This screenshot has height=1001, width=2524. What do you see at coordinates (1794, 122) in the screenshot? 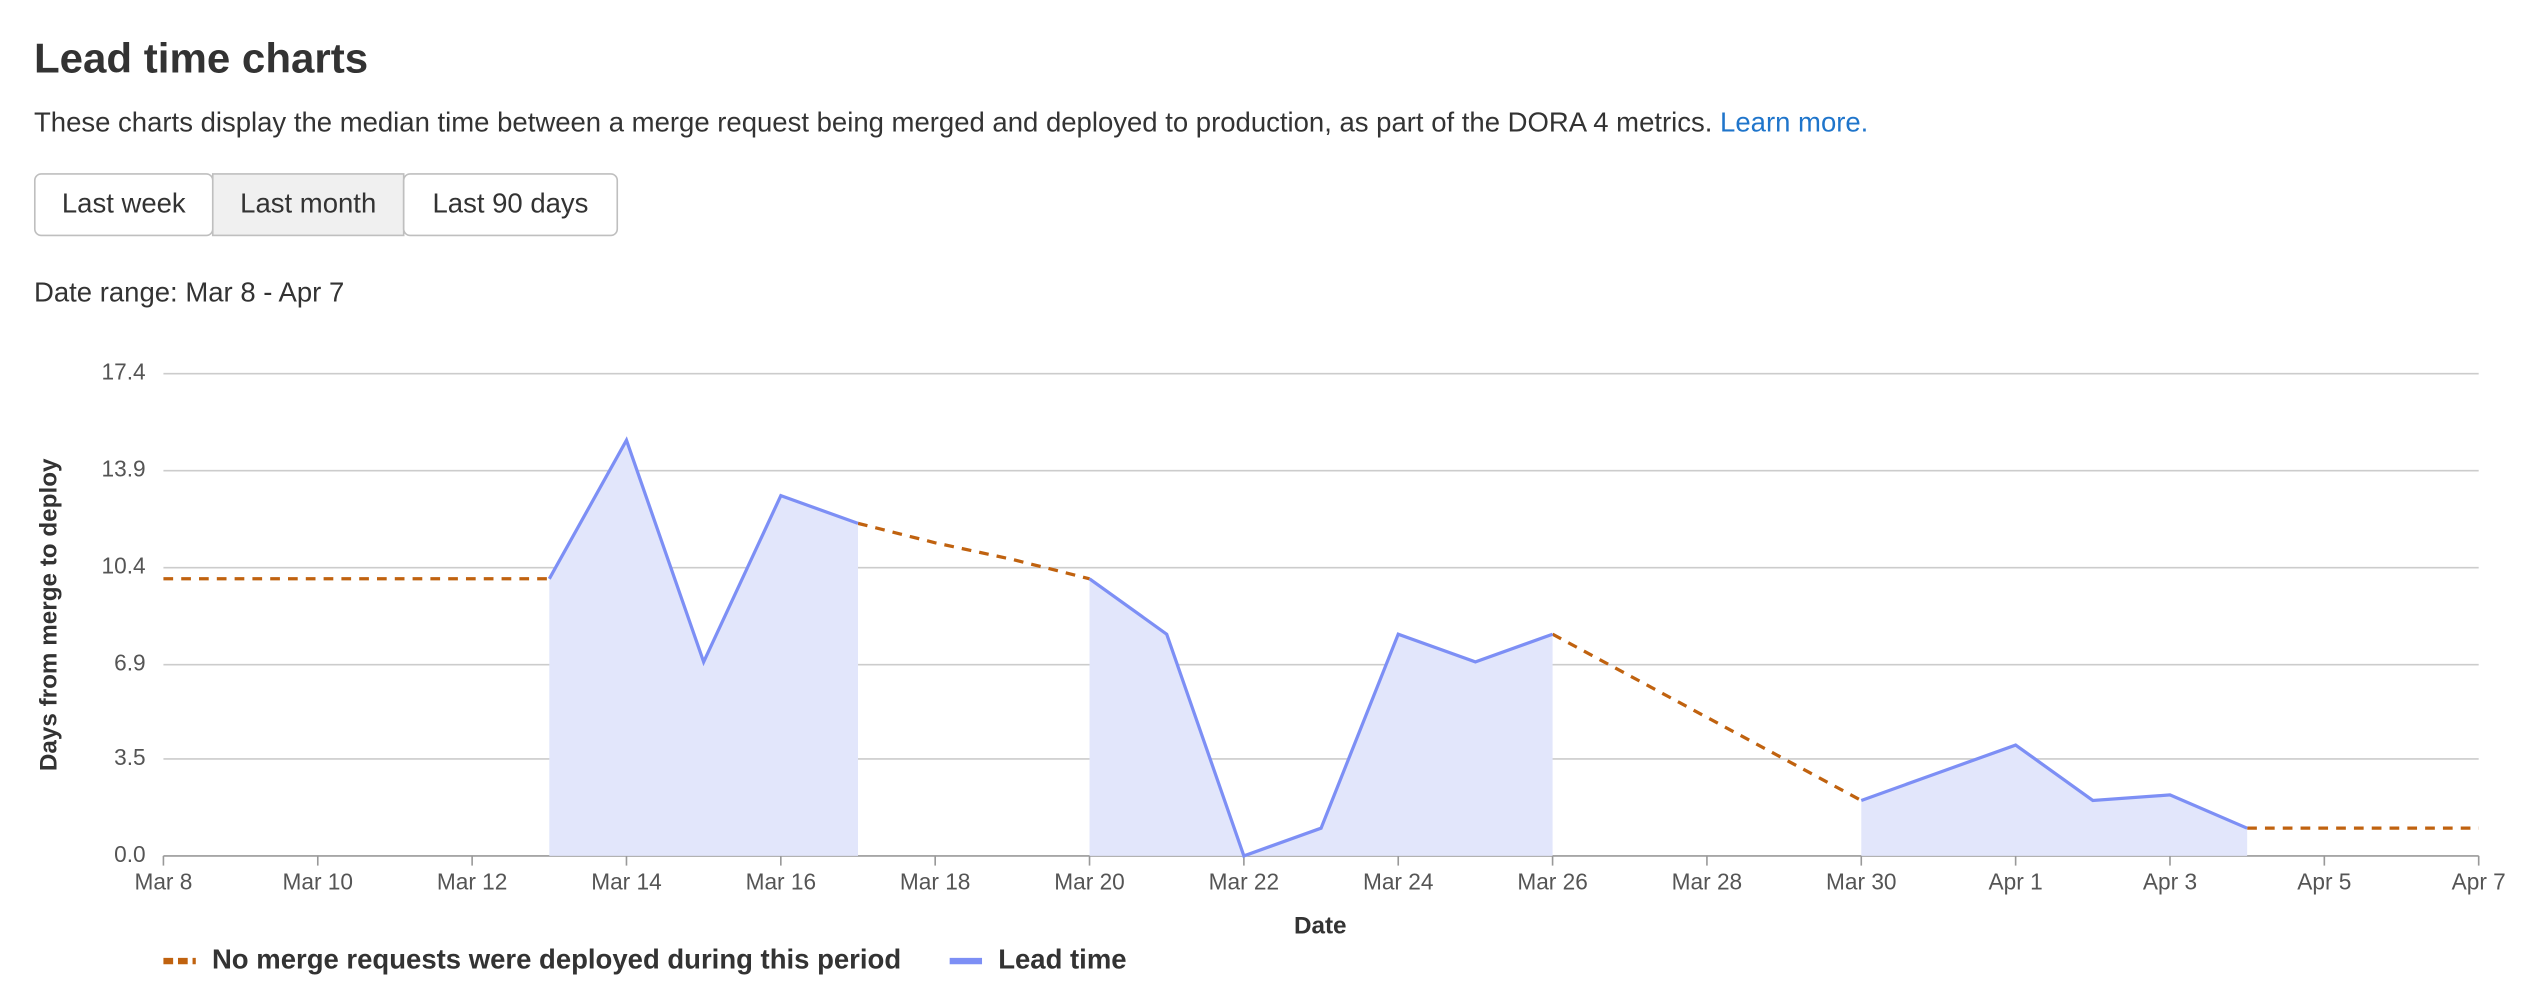
I see `learn-more-link: Learn more.` at bounding box center [1794, 122].